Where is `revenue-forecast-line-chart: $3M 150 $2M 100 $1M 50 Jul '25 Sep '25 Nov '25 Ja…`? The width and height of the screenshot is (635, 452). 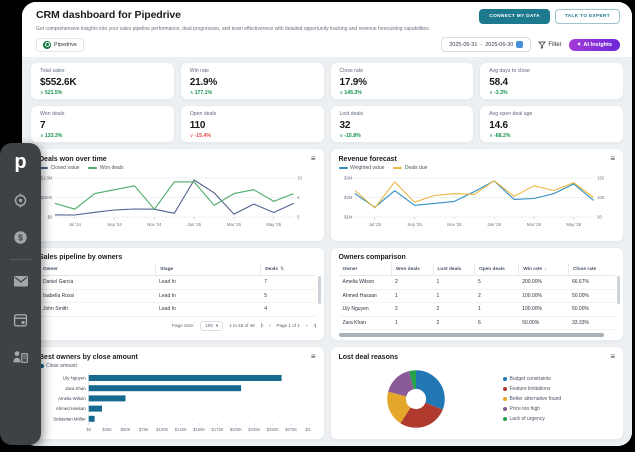 revenue-forecast-line-chart: $3M 150 $2M 100 $1M 50 Jul '25 Sep '25 Nov '25 Ja… is located at coordinates (474, 201).